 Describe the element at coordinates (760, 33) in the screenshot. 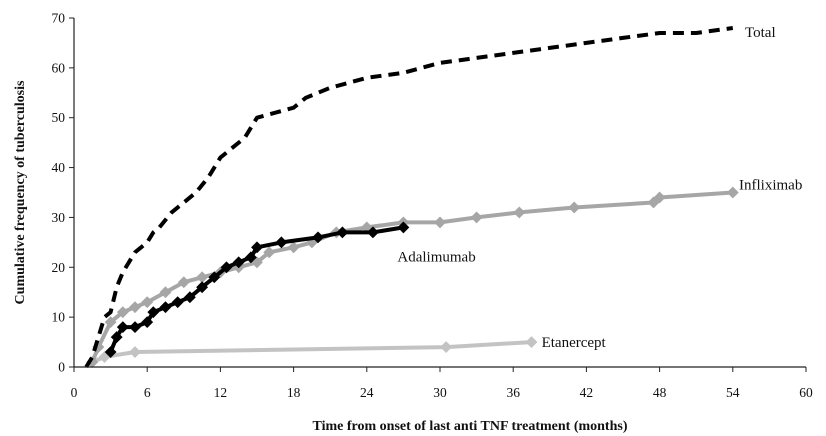

I see `series-label-total: Total` at that location.